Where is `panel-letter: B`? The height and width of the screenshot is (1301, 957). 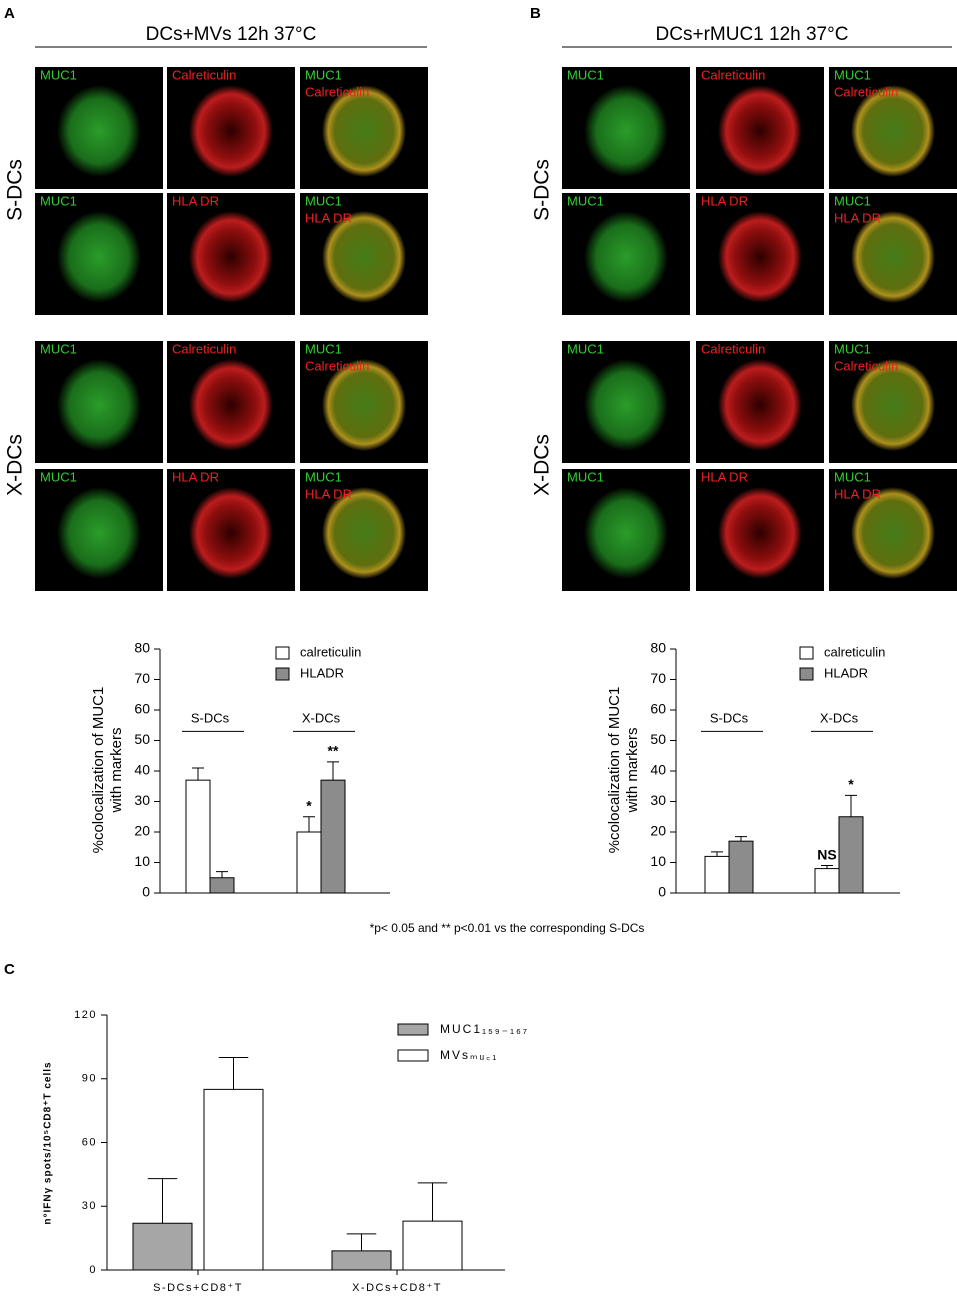
panel-letter: B is located at coordinates (535, 13).